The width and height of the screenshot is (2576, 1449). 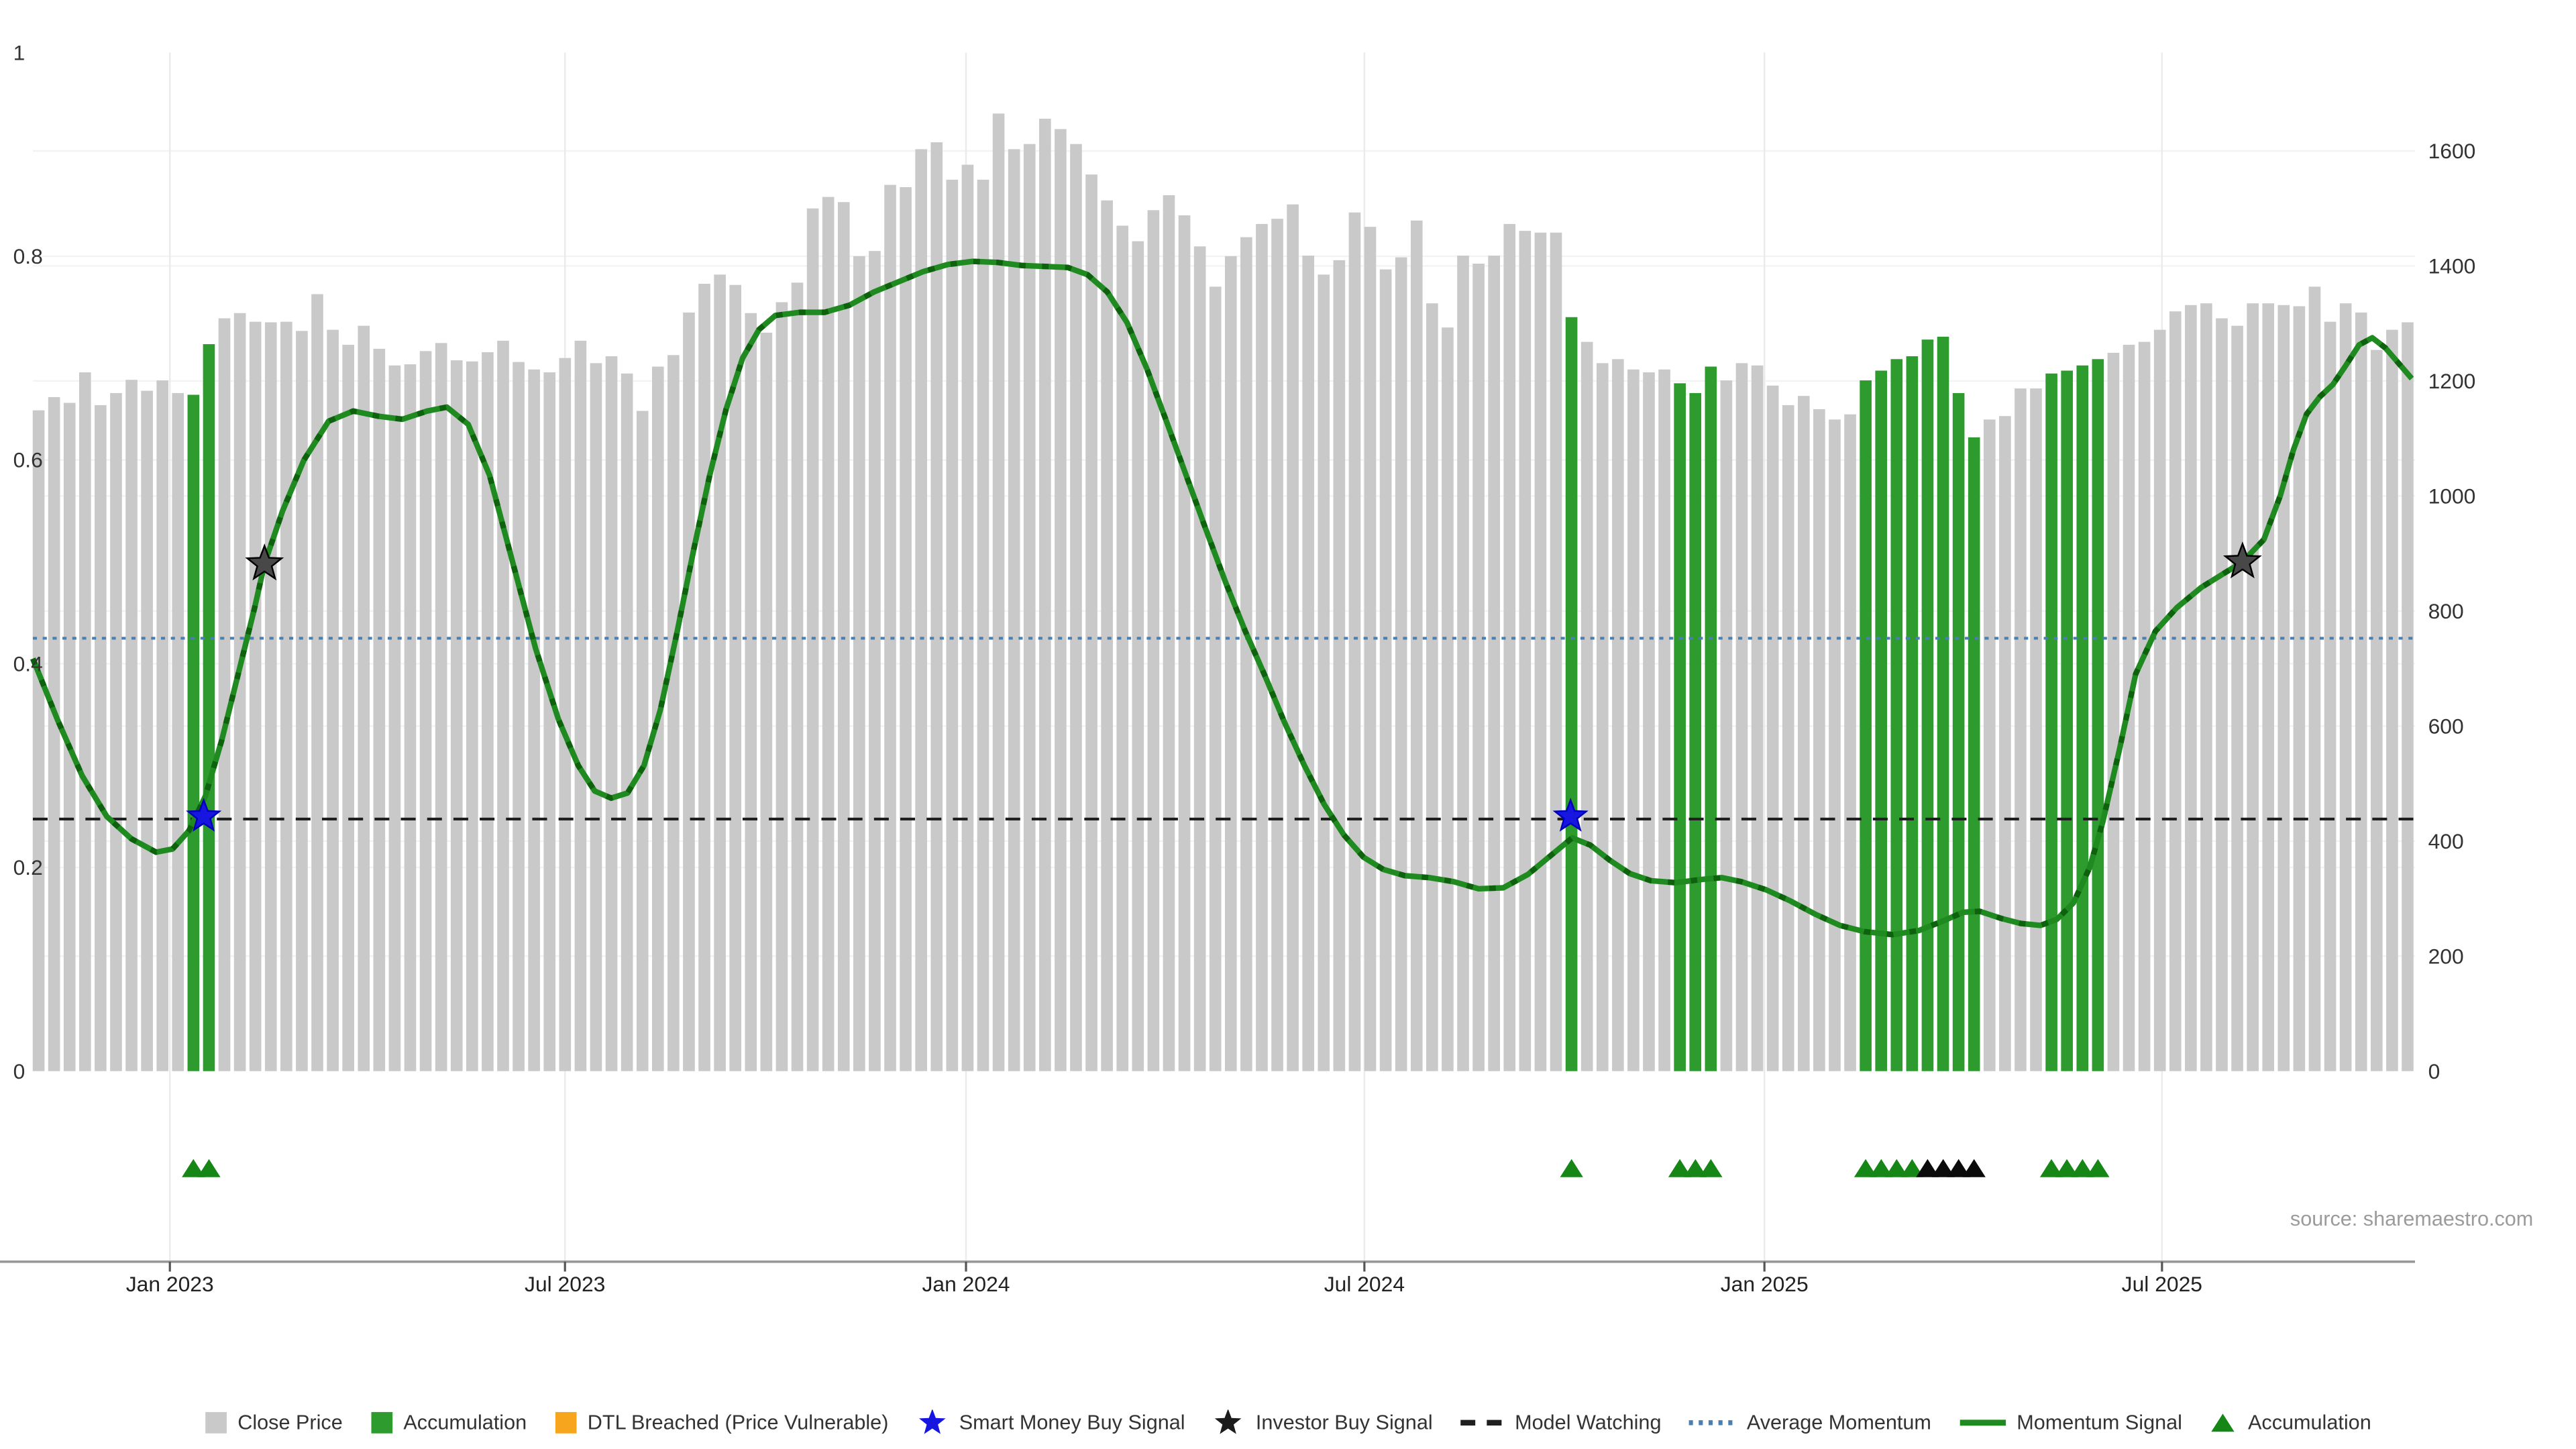 What do you see at coordinates (1588, 1422) in the screenshot?
I see `legend-item-label: Model Watching` at bounding box center [1588, 1422].